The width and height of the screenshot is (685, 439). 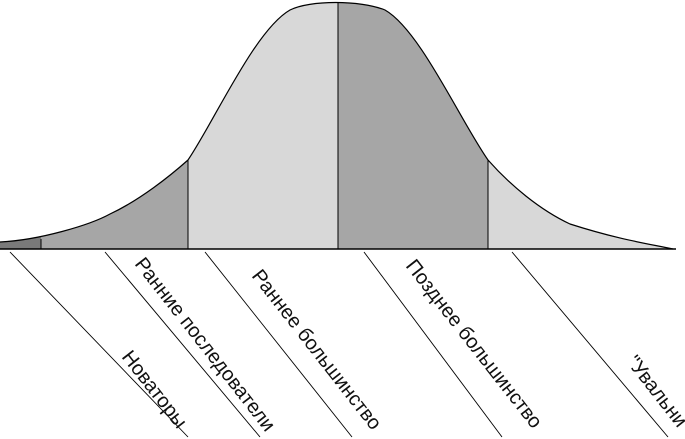 What do you see at coordinates (278, 344) in the screenshot?
I see `leader-line-early-majority` at bounding box center [278, 344].